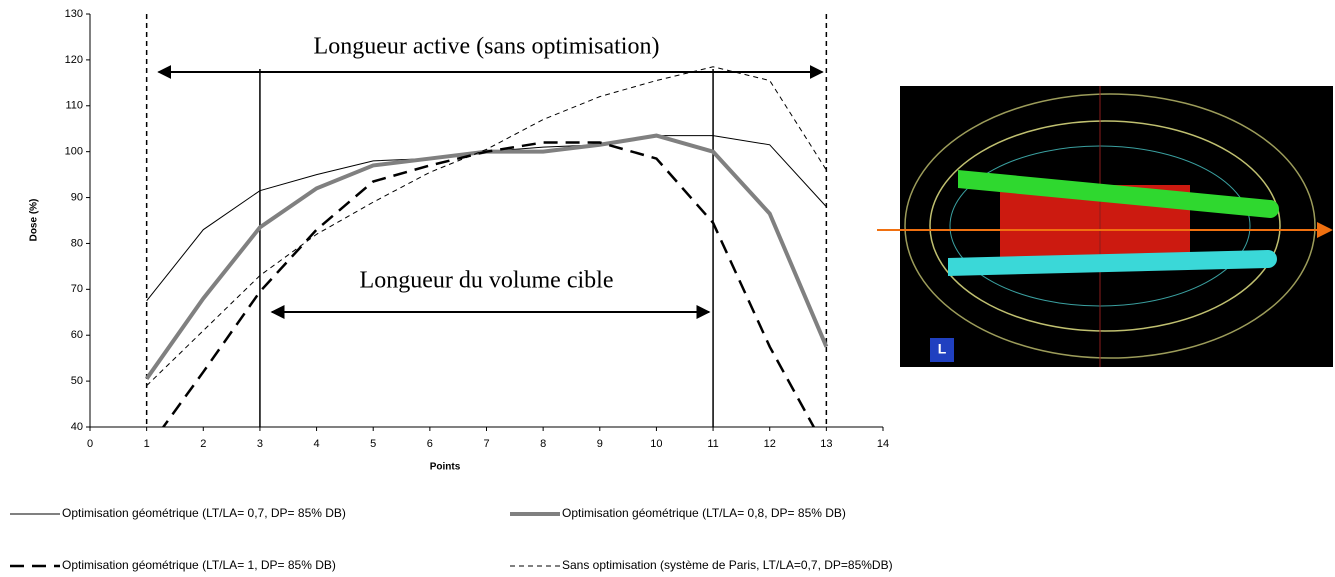 This screenshot has height=577, width=1335. I want to click on x-tick-label: 11, so click(712, 444).